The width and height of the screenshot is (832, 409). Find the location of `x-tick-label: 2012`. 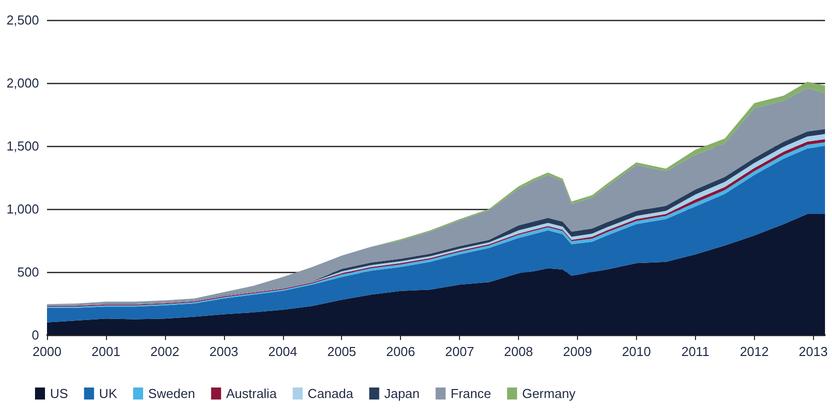

x-tick-label: 2012 is located at coordinates (754, 351).